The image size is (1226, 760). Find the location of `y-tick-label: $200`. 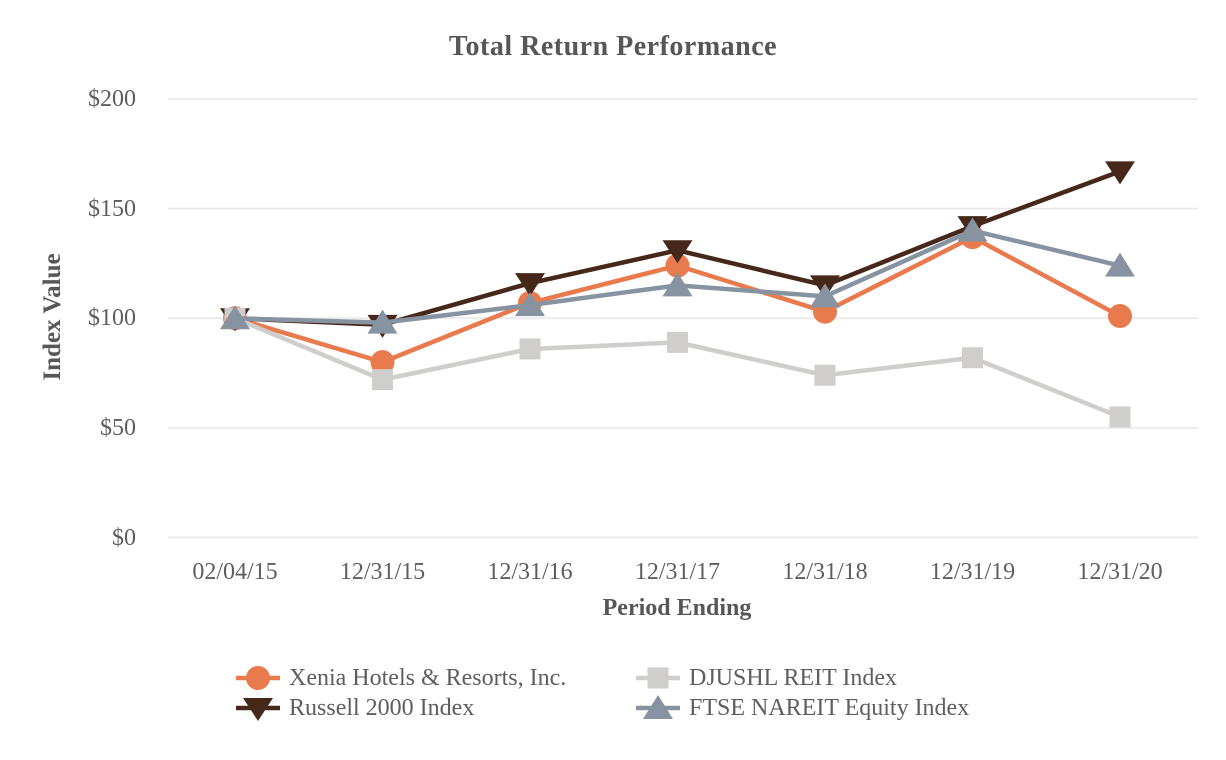

y-tick-label: $200 is located at coordinates (112, 99).